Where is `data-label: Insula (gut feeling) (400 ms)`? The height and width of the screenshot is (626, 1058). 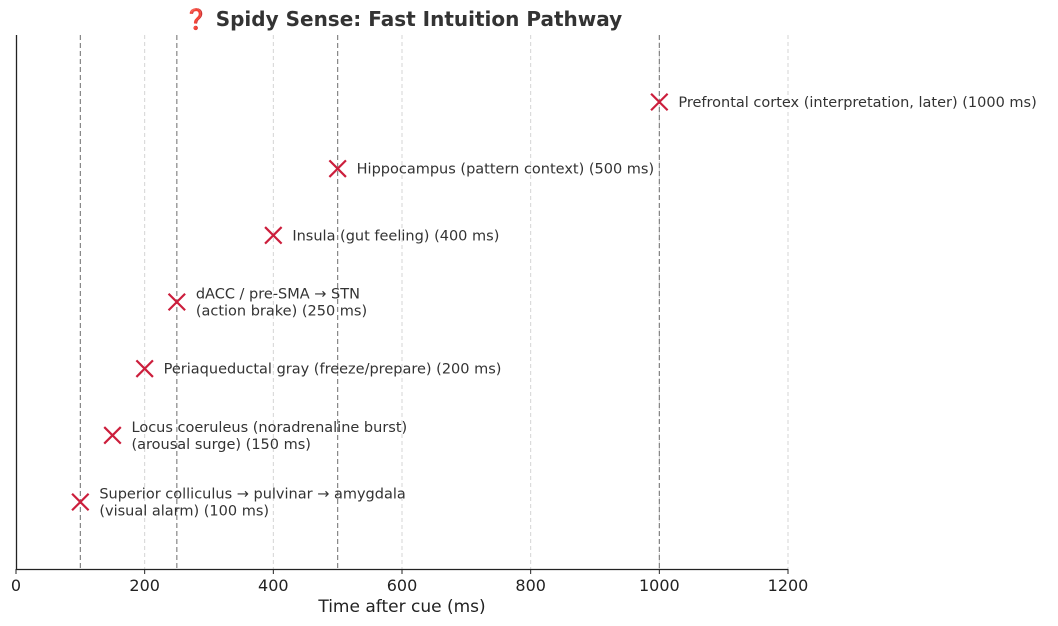 data-label: Insula (gut feeling) (400 ms) is located at coordinates (395, 236).